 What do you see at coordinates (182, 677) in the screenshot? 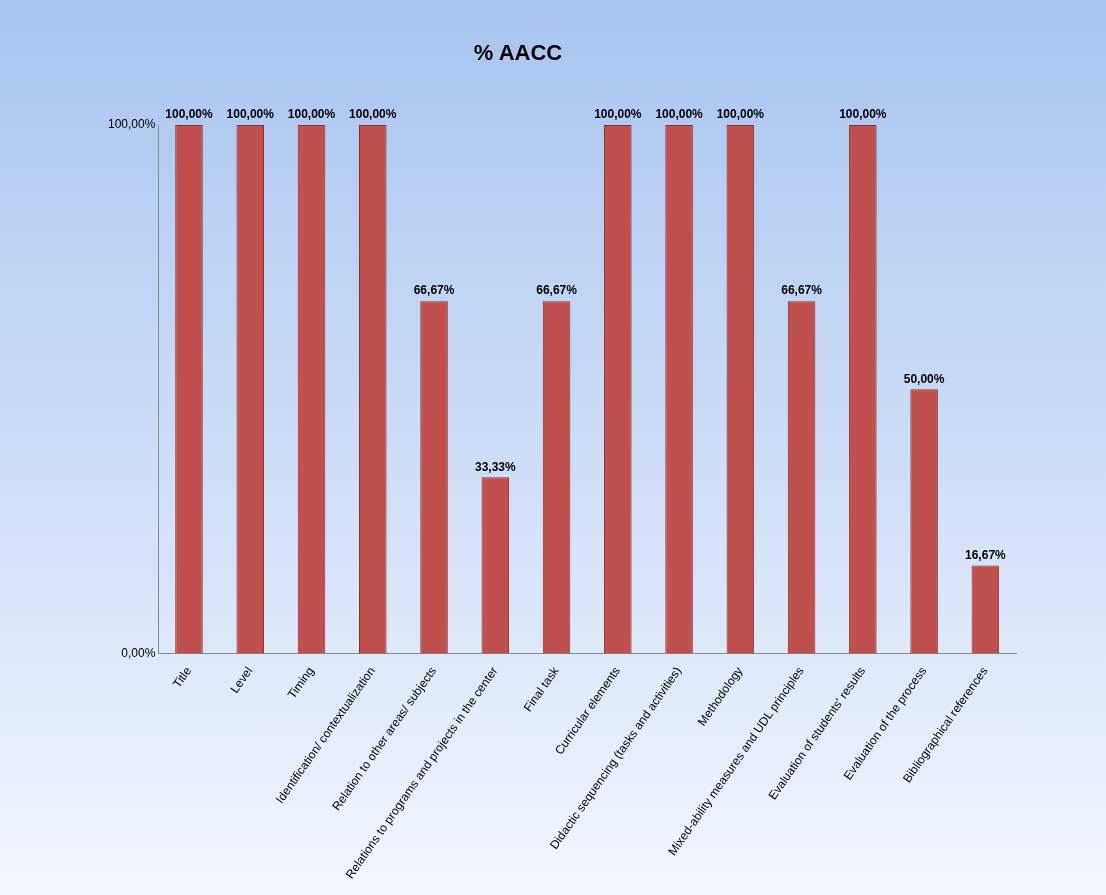
I see `x-tick-label: Title` at bounding box center [182, 677].